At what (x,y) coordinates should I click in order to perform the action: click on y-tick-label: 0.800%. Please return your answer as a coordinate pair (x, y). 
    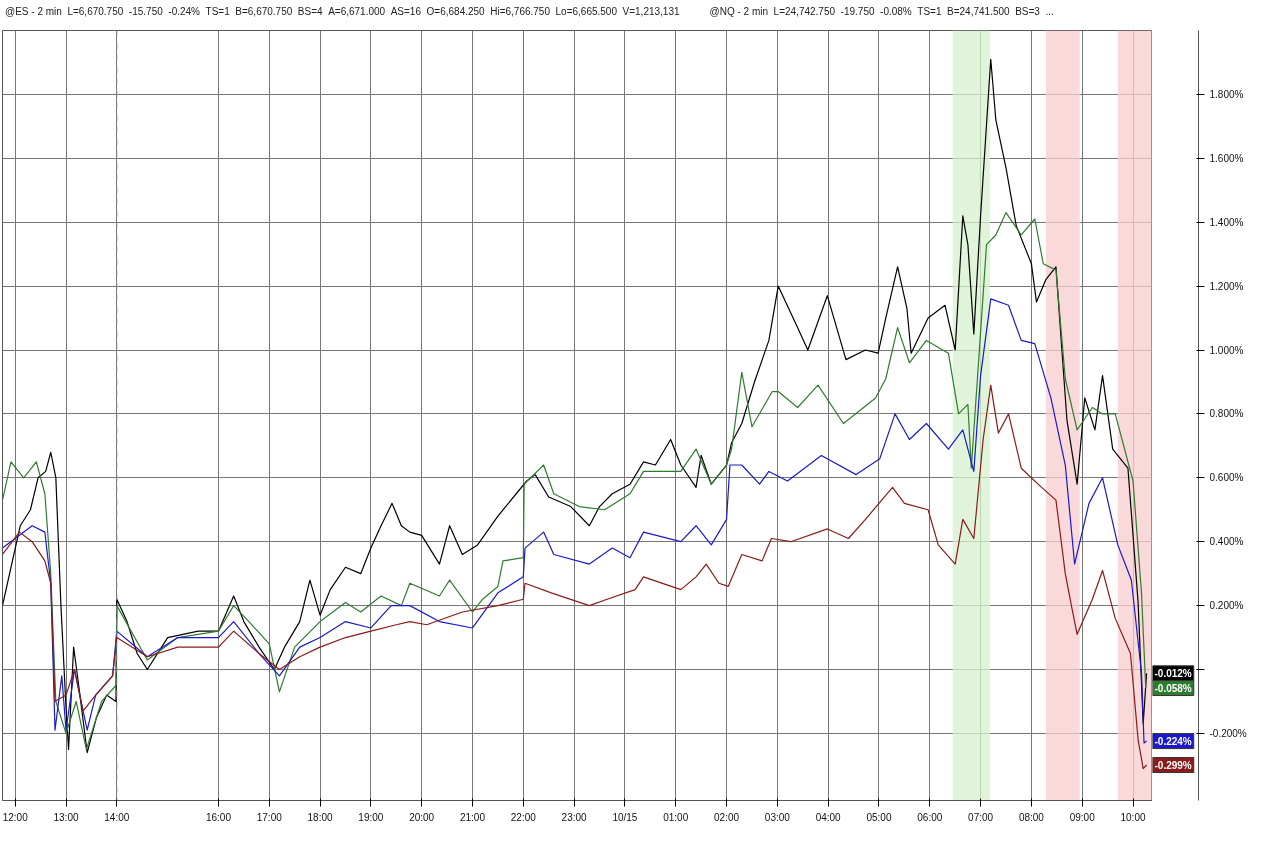
    Looking at the image, I should click on (1226, 414).